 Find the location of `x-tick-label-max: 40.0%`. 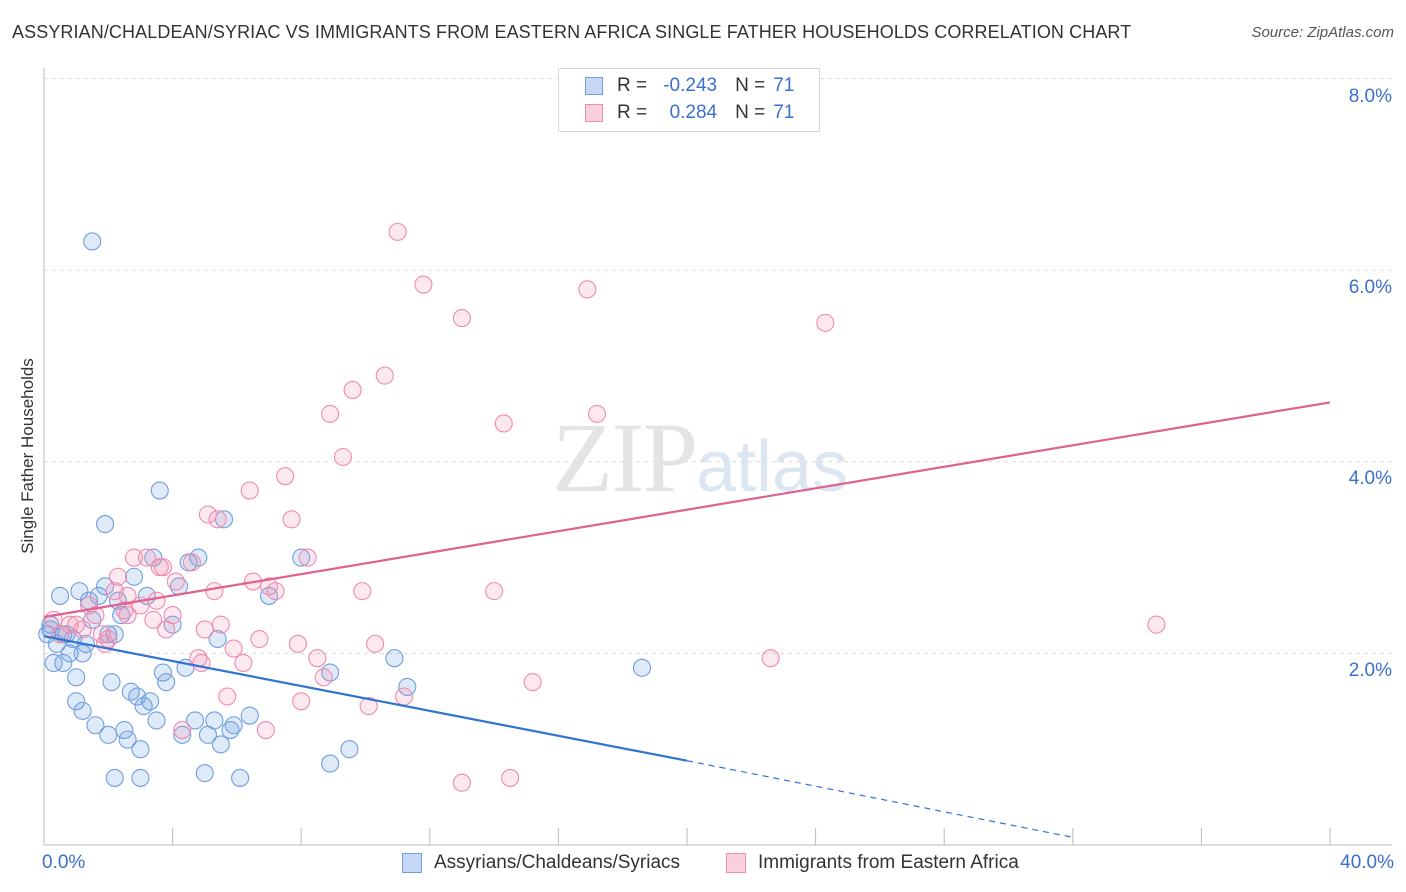

x-tick-label-max: 40.0% is located at coordinates (1367, 862).